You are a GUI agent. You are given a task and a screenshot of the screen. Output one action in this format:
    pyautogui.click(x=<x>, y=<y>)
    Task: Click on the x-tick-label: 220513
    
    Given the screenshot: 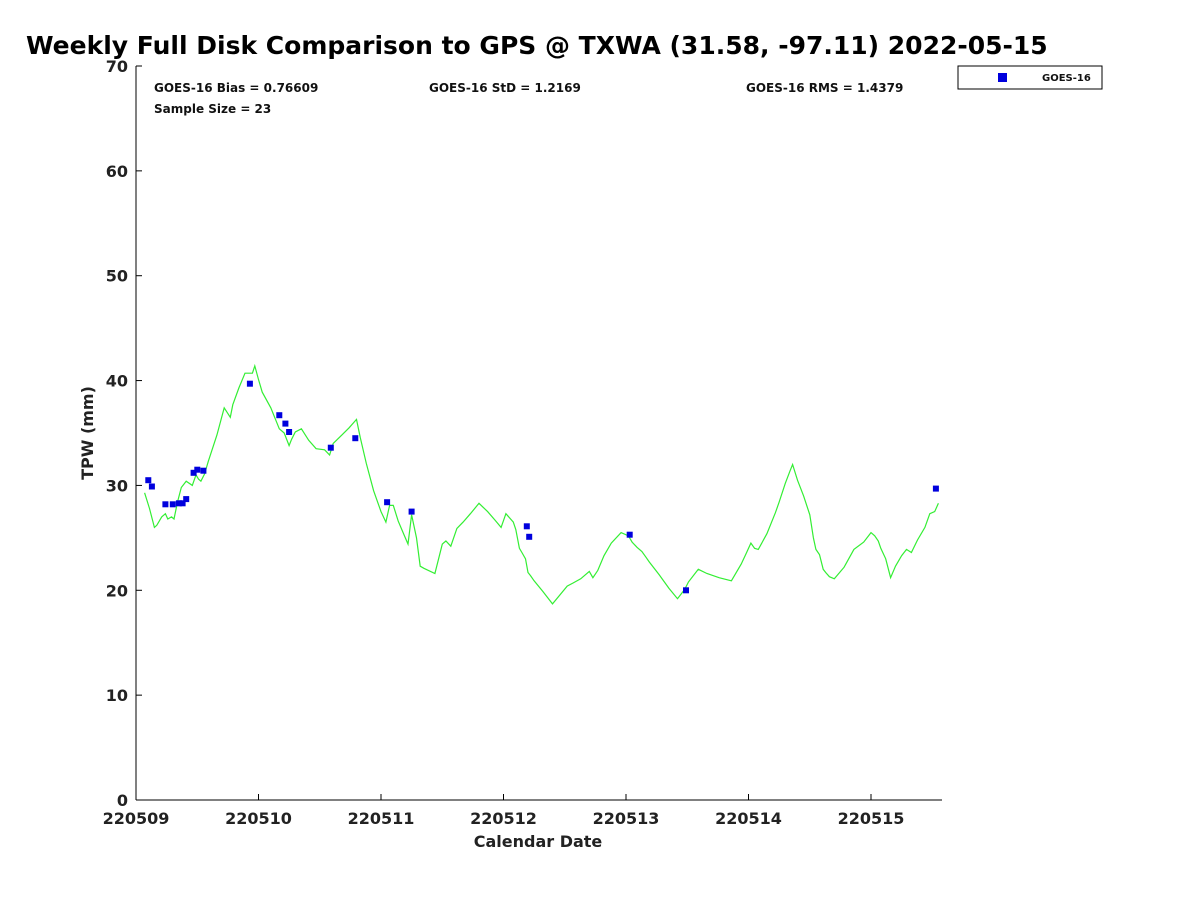 What is the action you would take?
    pyautogui.click(x=626, y=818)
    